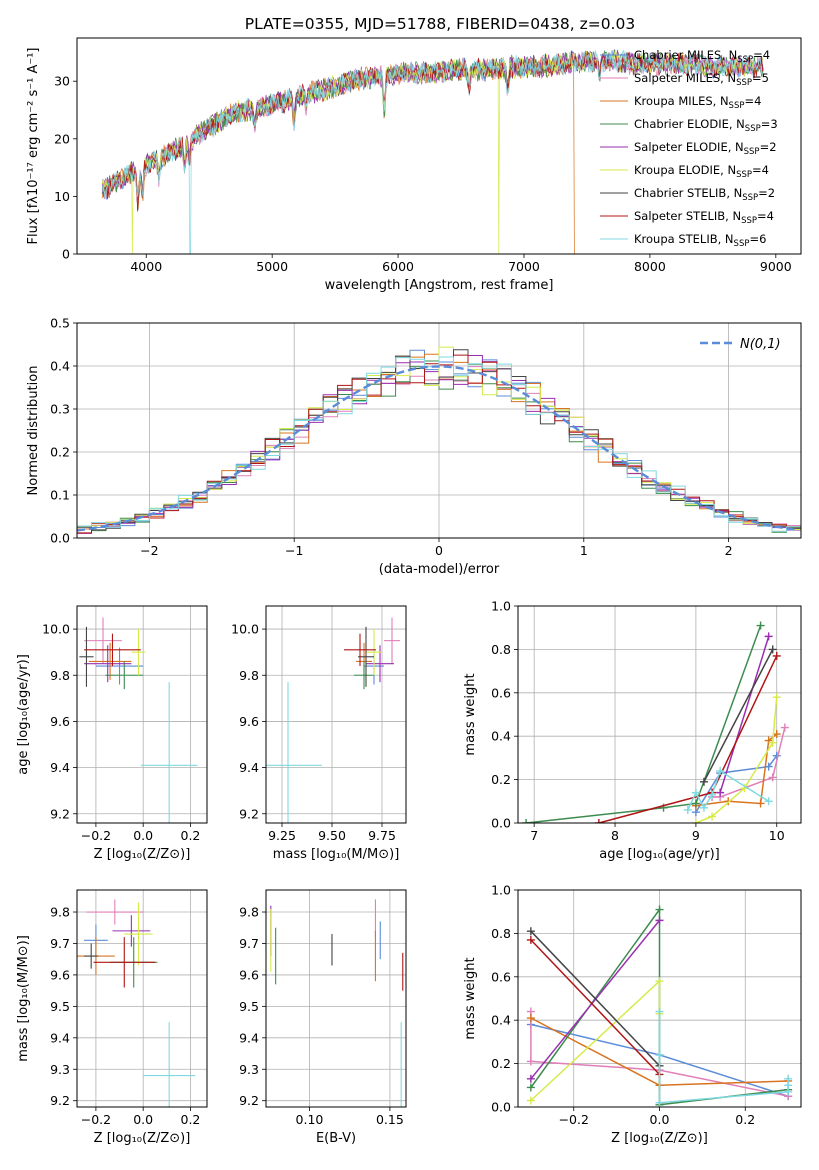 The width and height of the screenshot is (819, 1170). Describe the element at coordinates (60, 495) in the screenshot. I see `y-tick-label: 0.1` at that location.